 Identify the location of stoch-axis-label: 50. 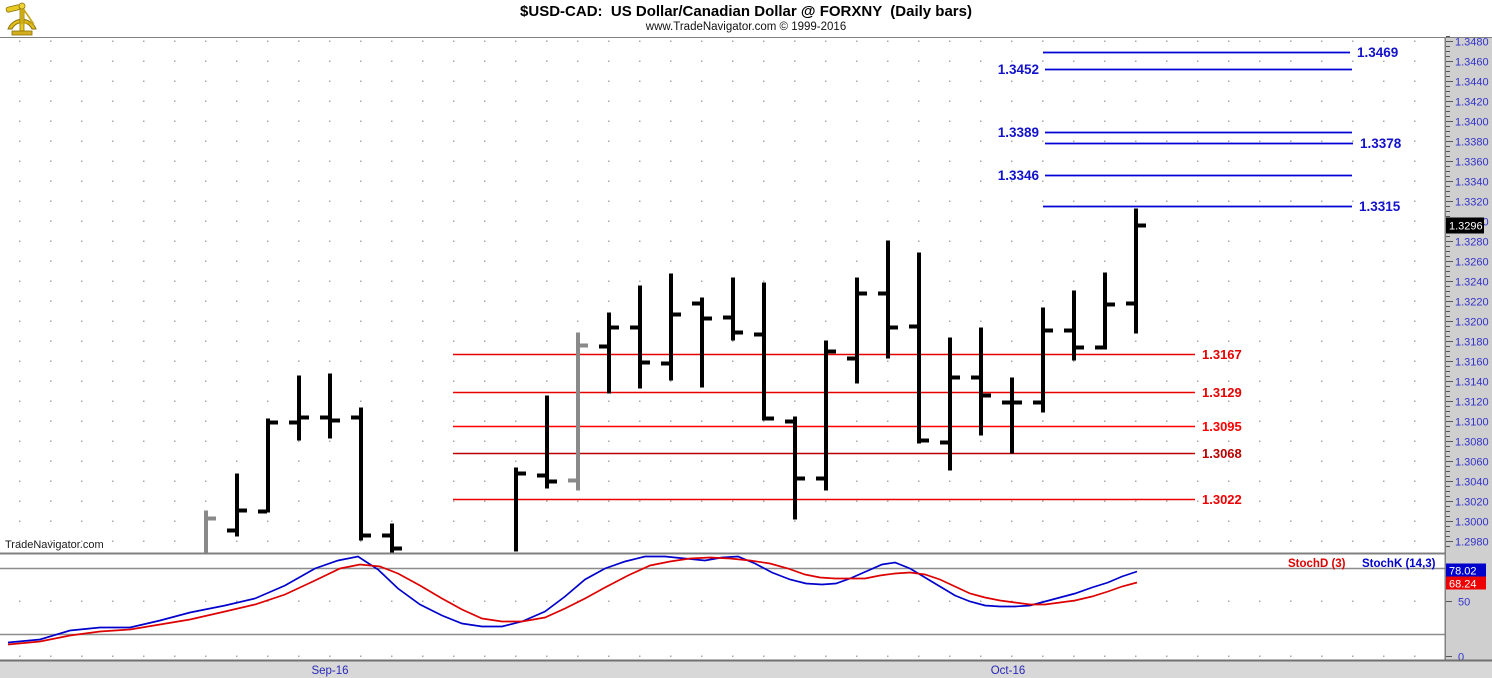
(1464, 603).